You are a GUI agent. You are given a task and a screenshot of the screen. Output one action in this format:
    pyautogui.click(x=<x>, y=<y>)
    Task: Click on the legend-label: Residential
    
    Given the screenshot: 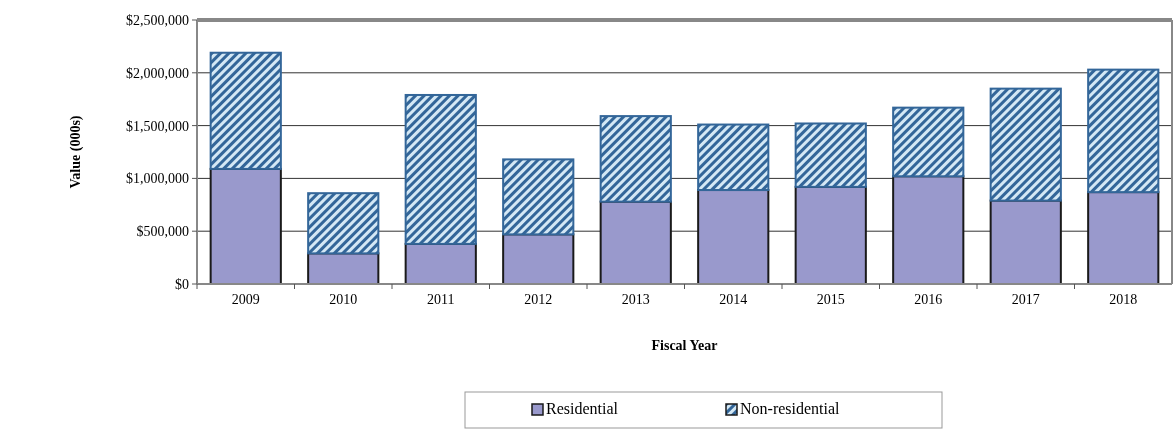 What is the action you would take?
    pyautogui.click(x=582, y=408)
    